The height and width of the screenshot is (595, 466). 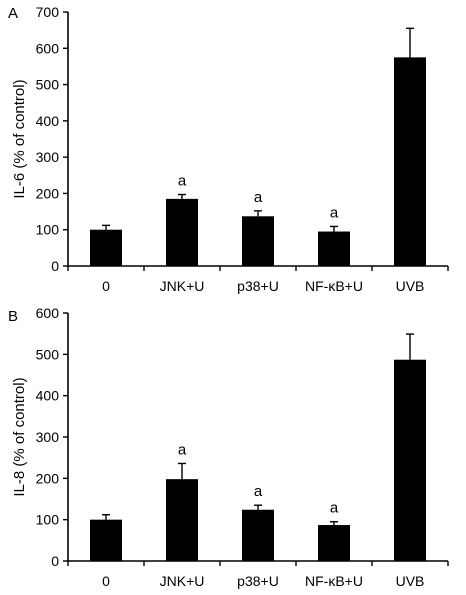 What do you see at coordinates (13, 316) in the screenshot?
I see `panel-label: B` at bounding box center [13, 316].